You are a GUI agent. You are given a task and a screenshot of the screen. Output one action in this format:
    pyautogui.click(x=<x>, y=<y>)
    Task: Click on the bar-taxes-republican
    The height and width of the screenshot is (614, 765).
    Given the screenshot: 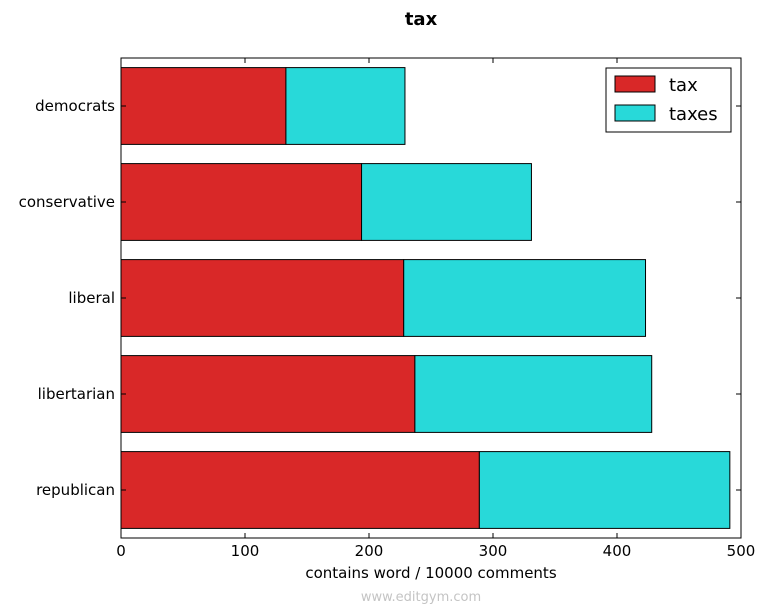 What is the action you would take?
    pyautogui.click(x=604, y=490)
    